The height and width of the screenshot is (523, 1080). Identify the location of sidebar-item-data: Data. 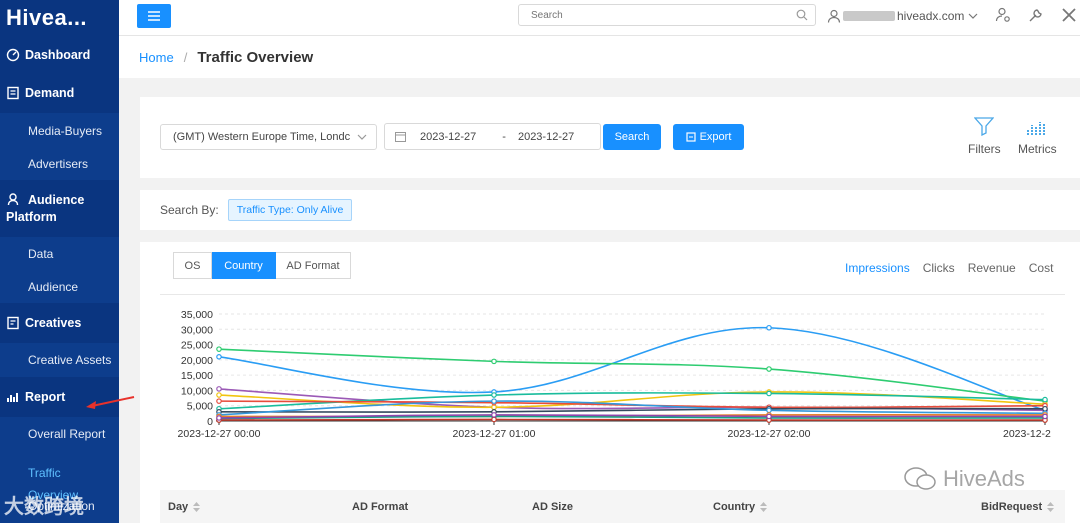
(59, 254).